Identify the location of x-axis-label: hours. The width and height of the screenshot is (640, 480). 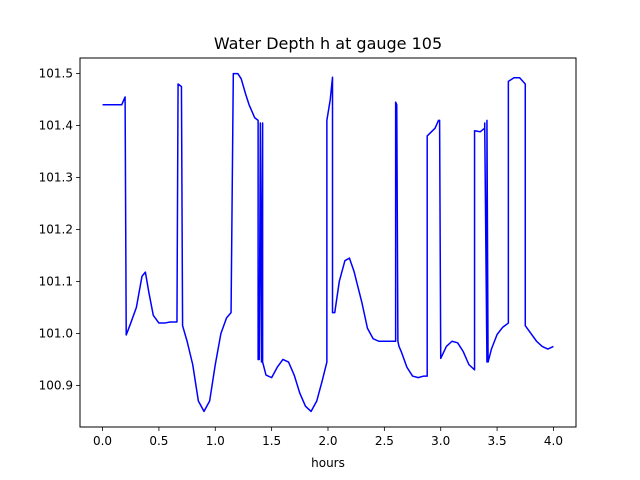
(328, 463).